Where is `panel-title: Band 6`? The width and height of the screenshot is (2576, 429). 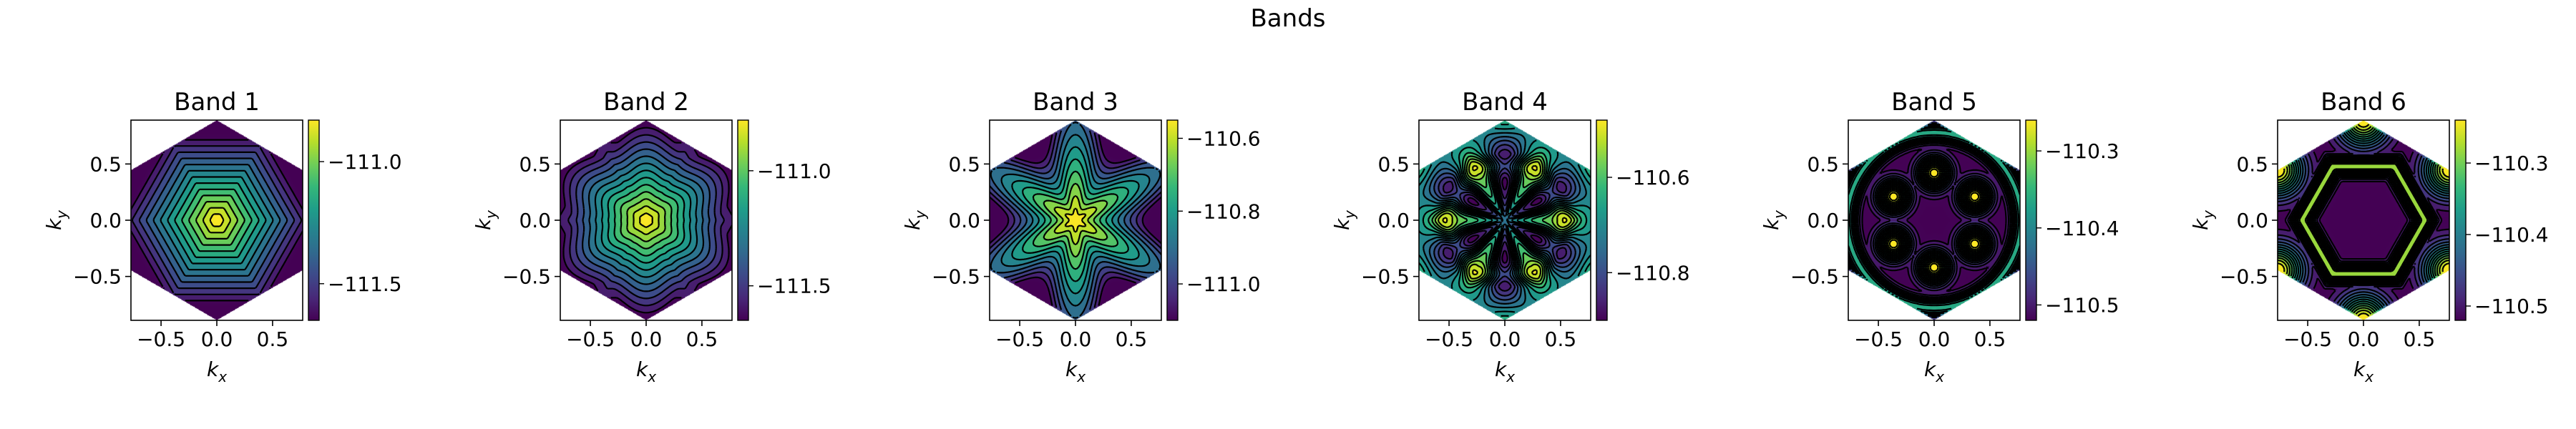 panel-title: Band 6 is located at coordinates (2363, 102).